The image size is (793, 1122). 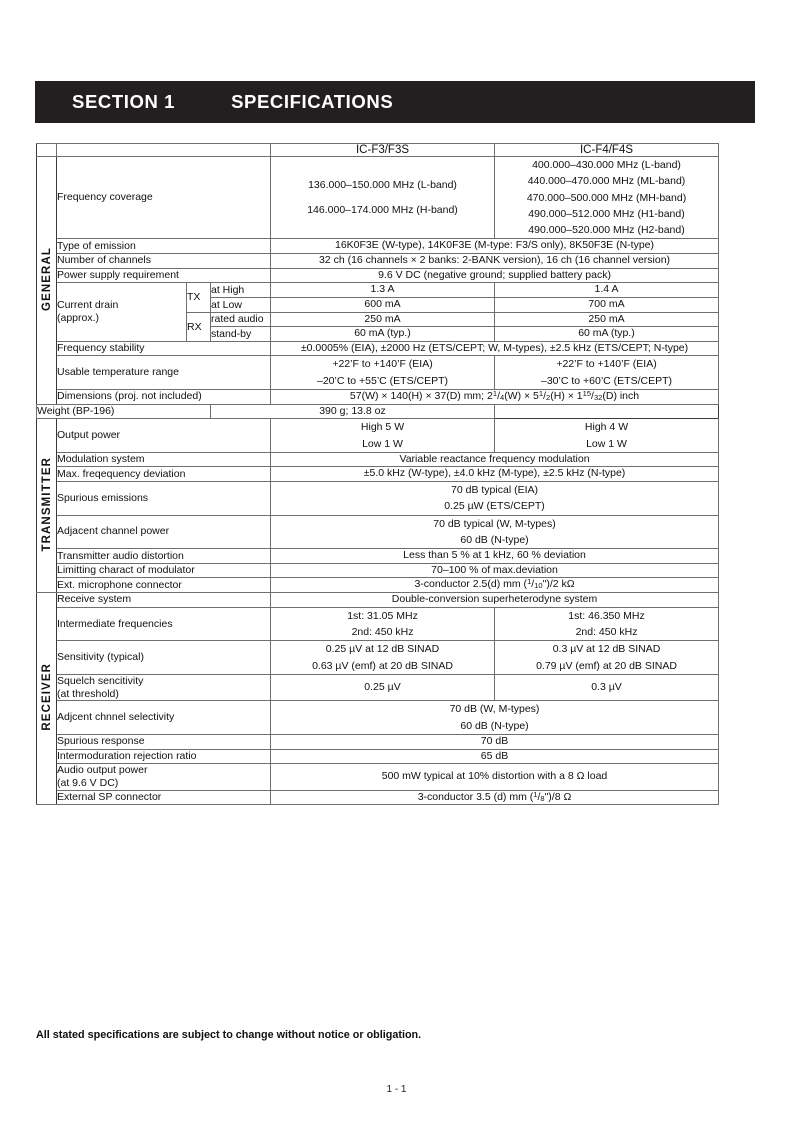 I want to click on group-label-general: GENERAL, so click(x=46, y=280).